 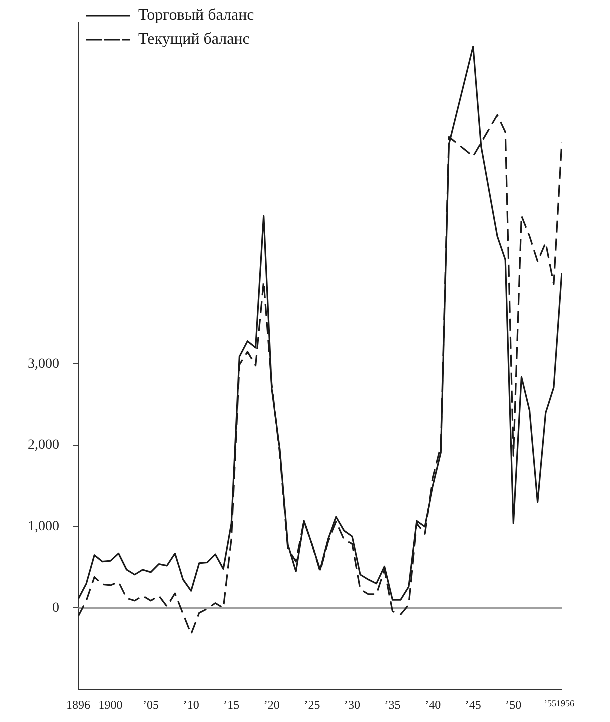 What do you see at coordinates (44, 527) in the screenshot?
I see `y-tick-label: 1,000` at bounding box center [44, 527].